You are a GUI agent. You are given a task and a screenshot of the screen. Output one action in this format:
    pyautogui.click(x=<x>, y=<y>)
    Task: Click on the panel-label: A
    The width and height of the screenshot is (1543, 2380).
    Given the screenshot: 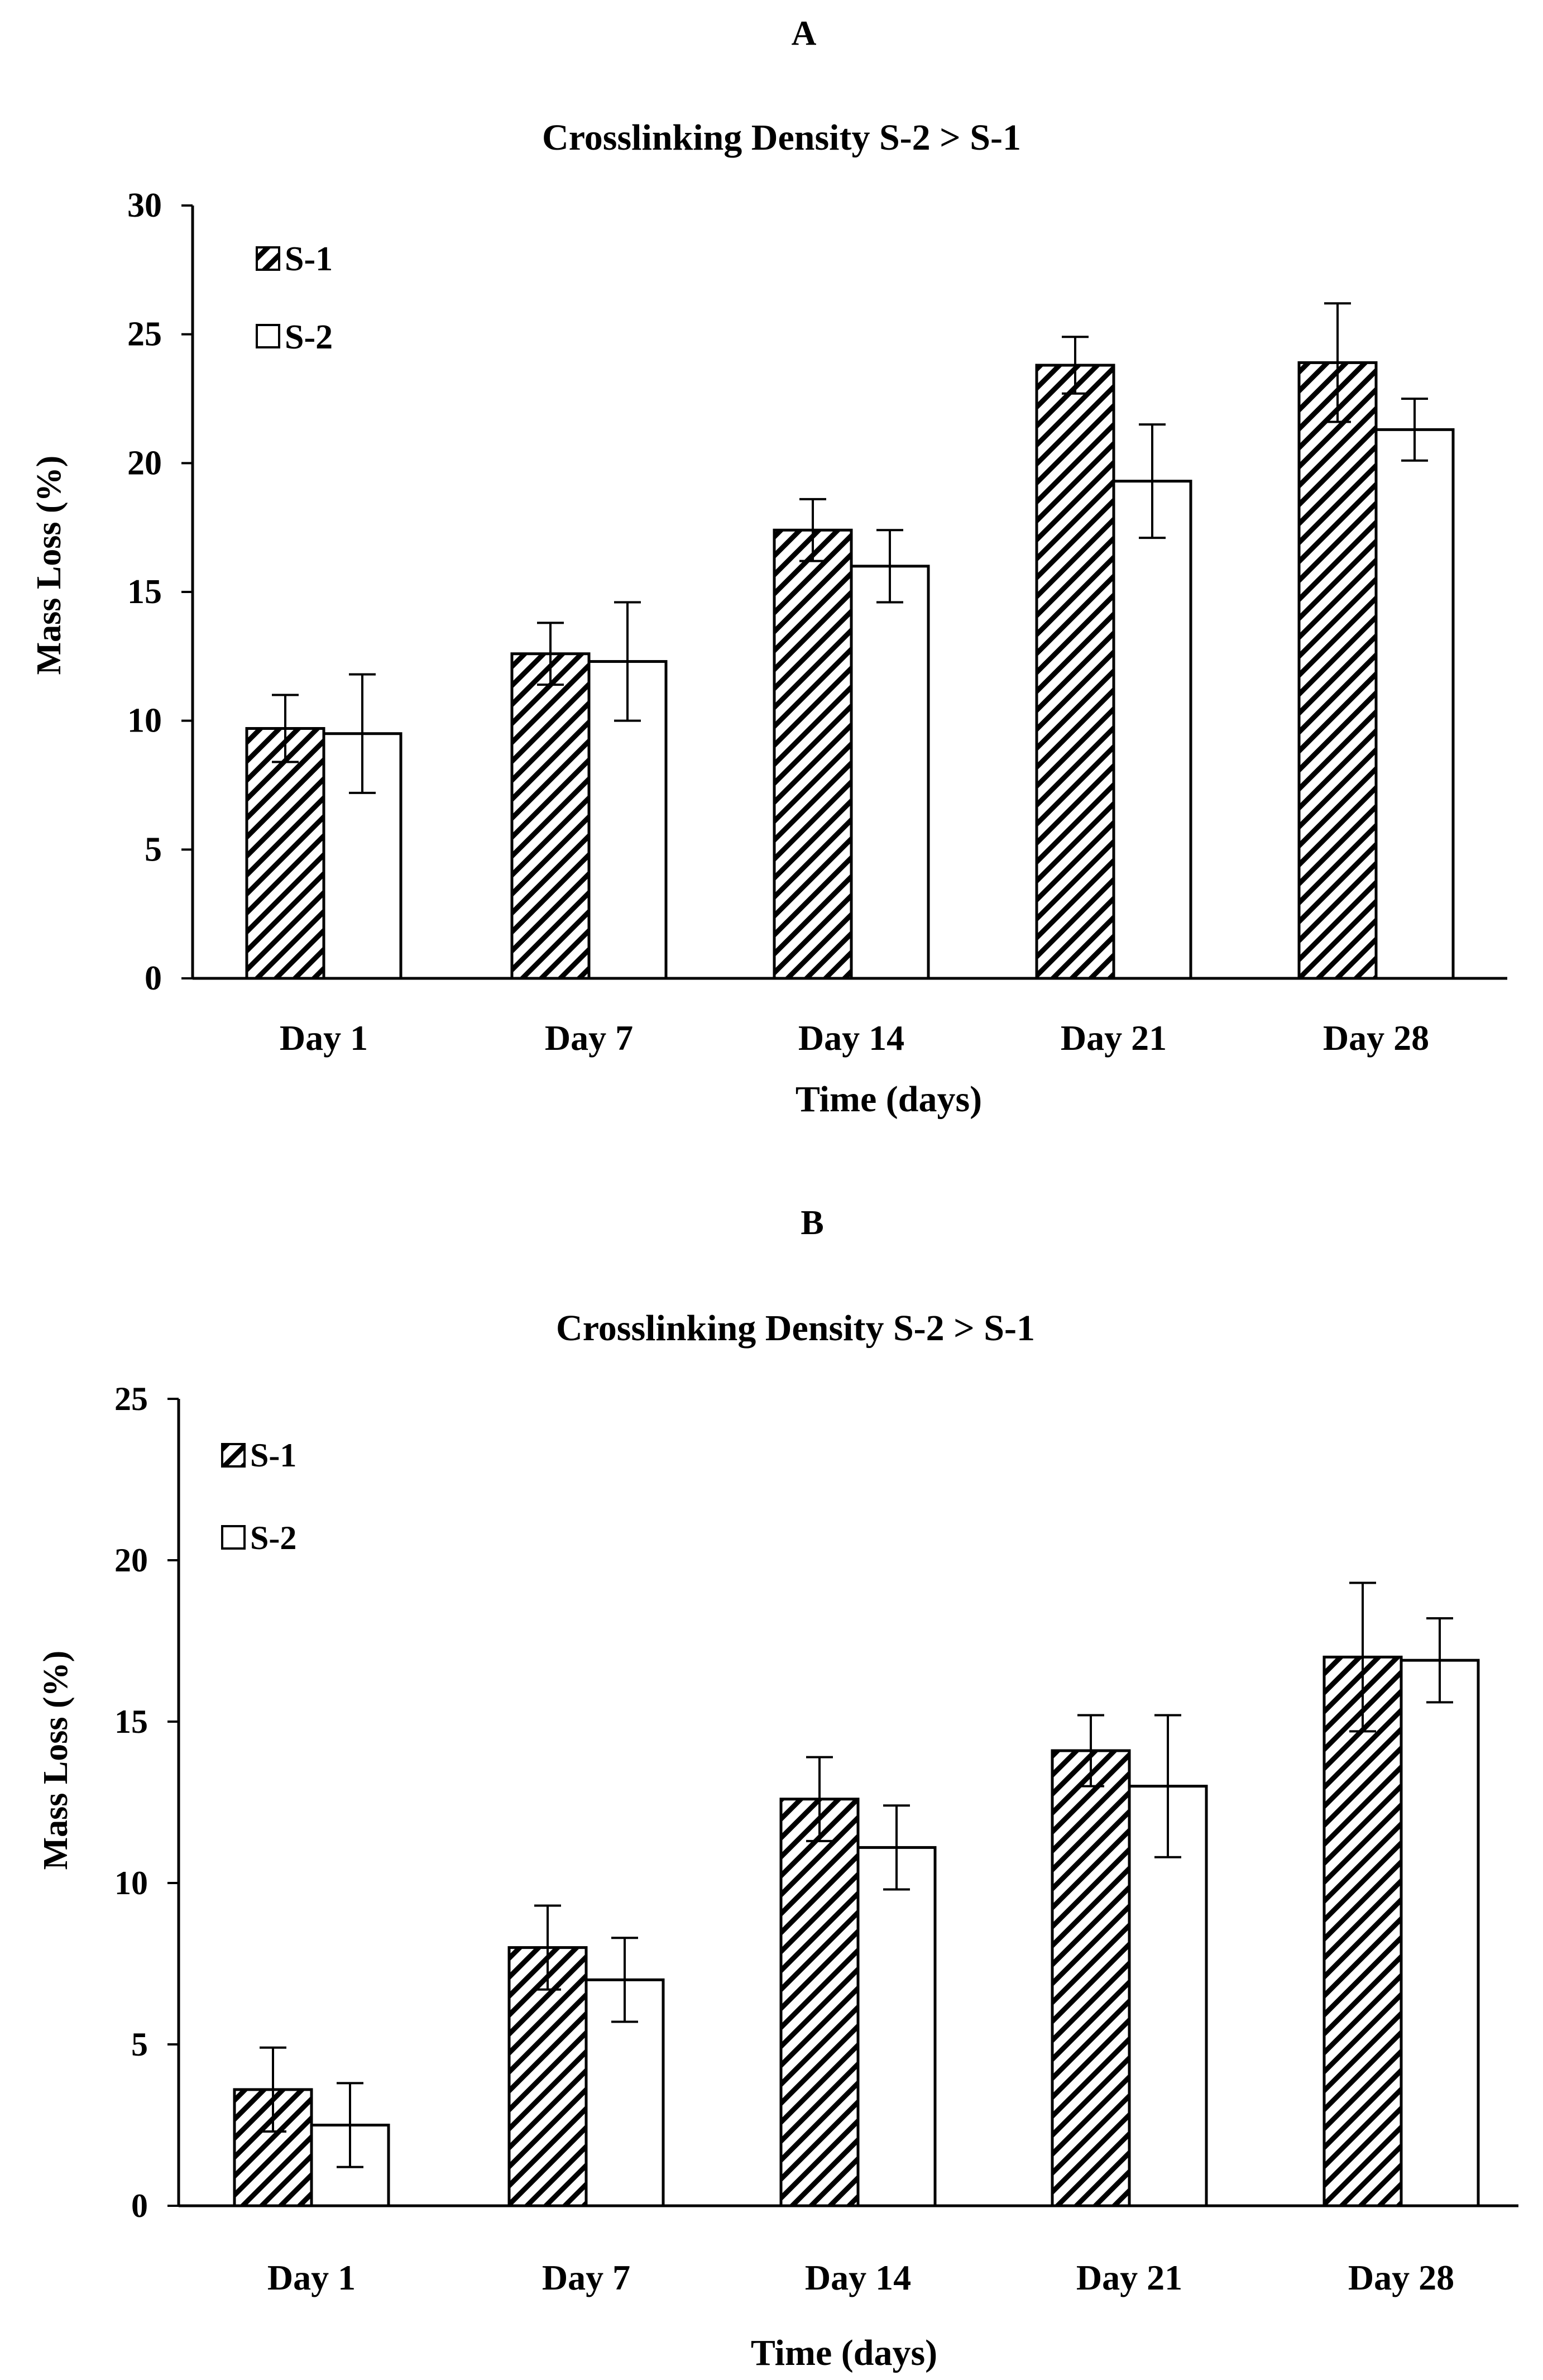 What is the action you would take?
    pyautogui.click(x=805, y=33)
    